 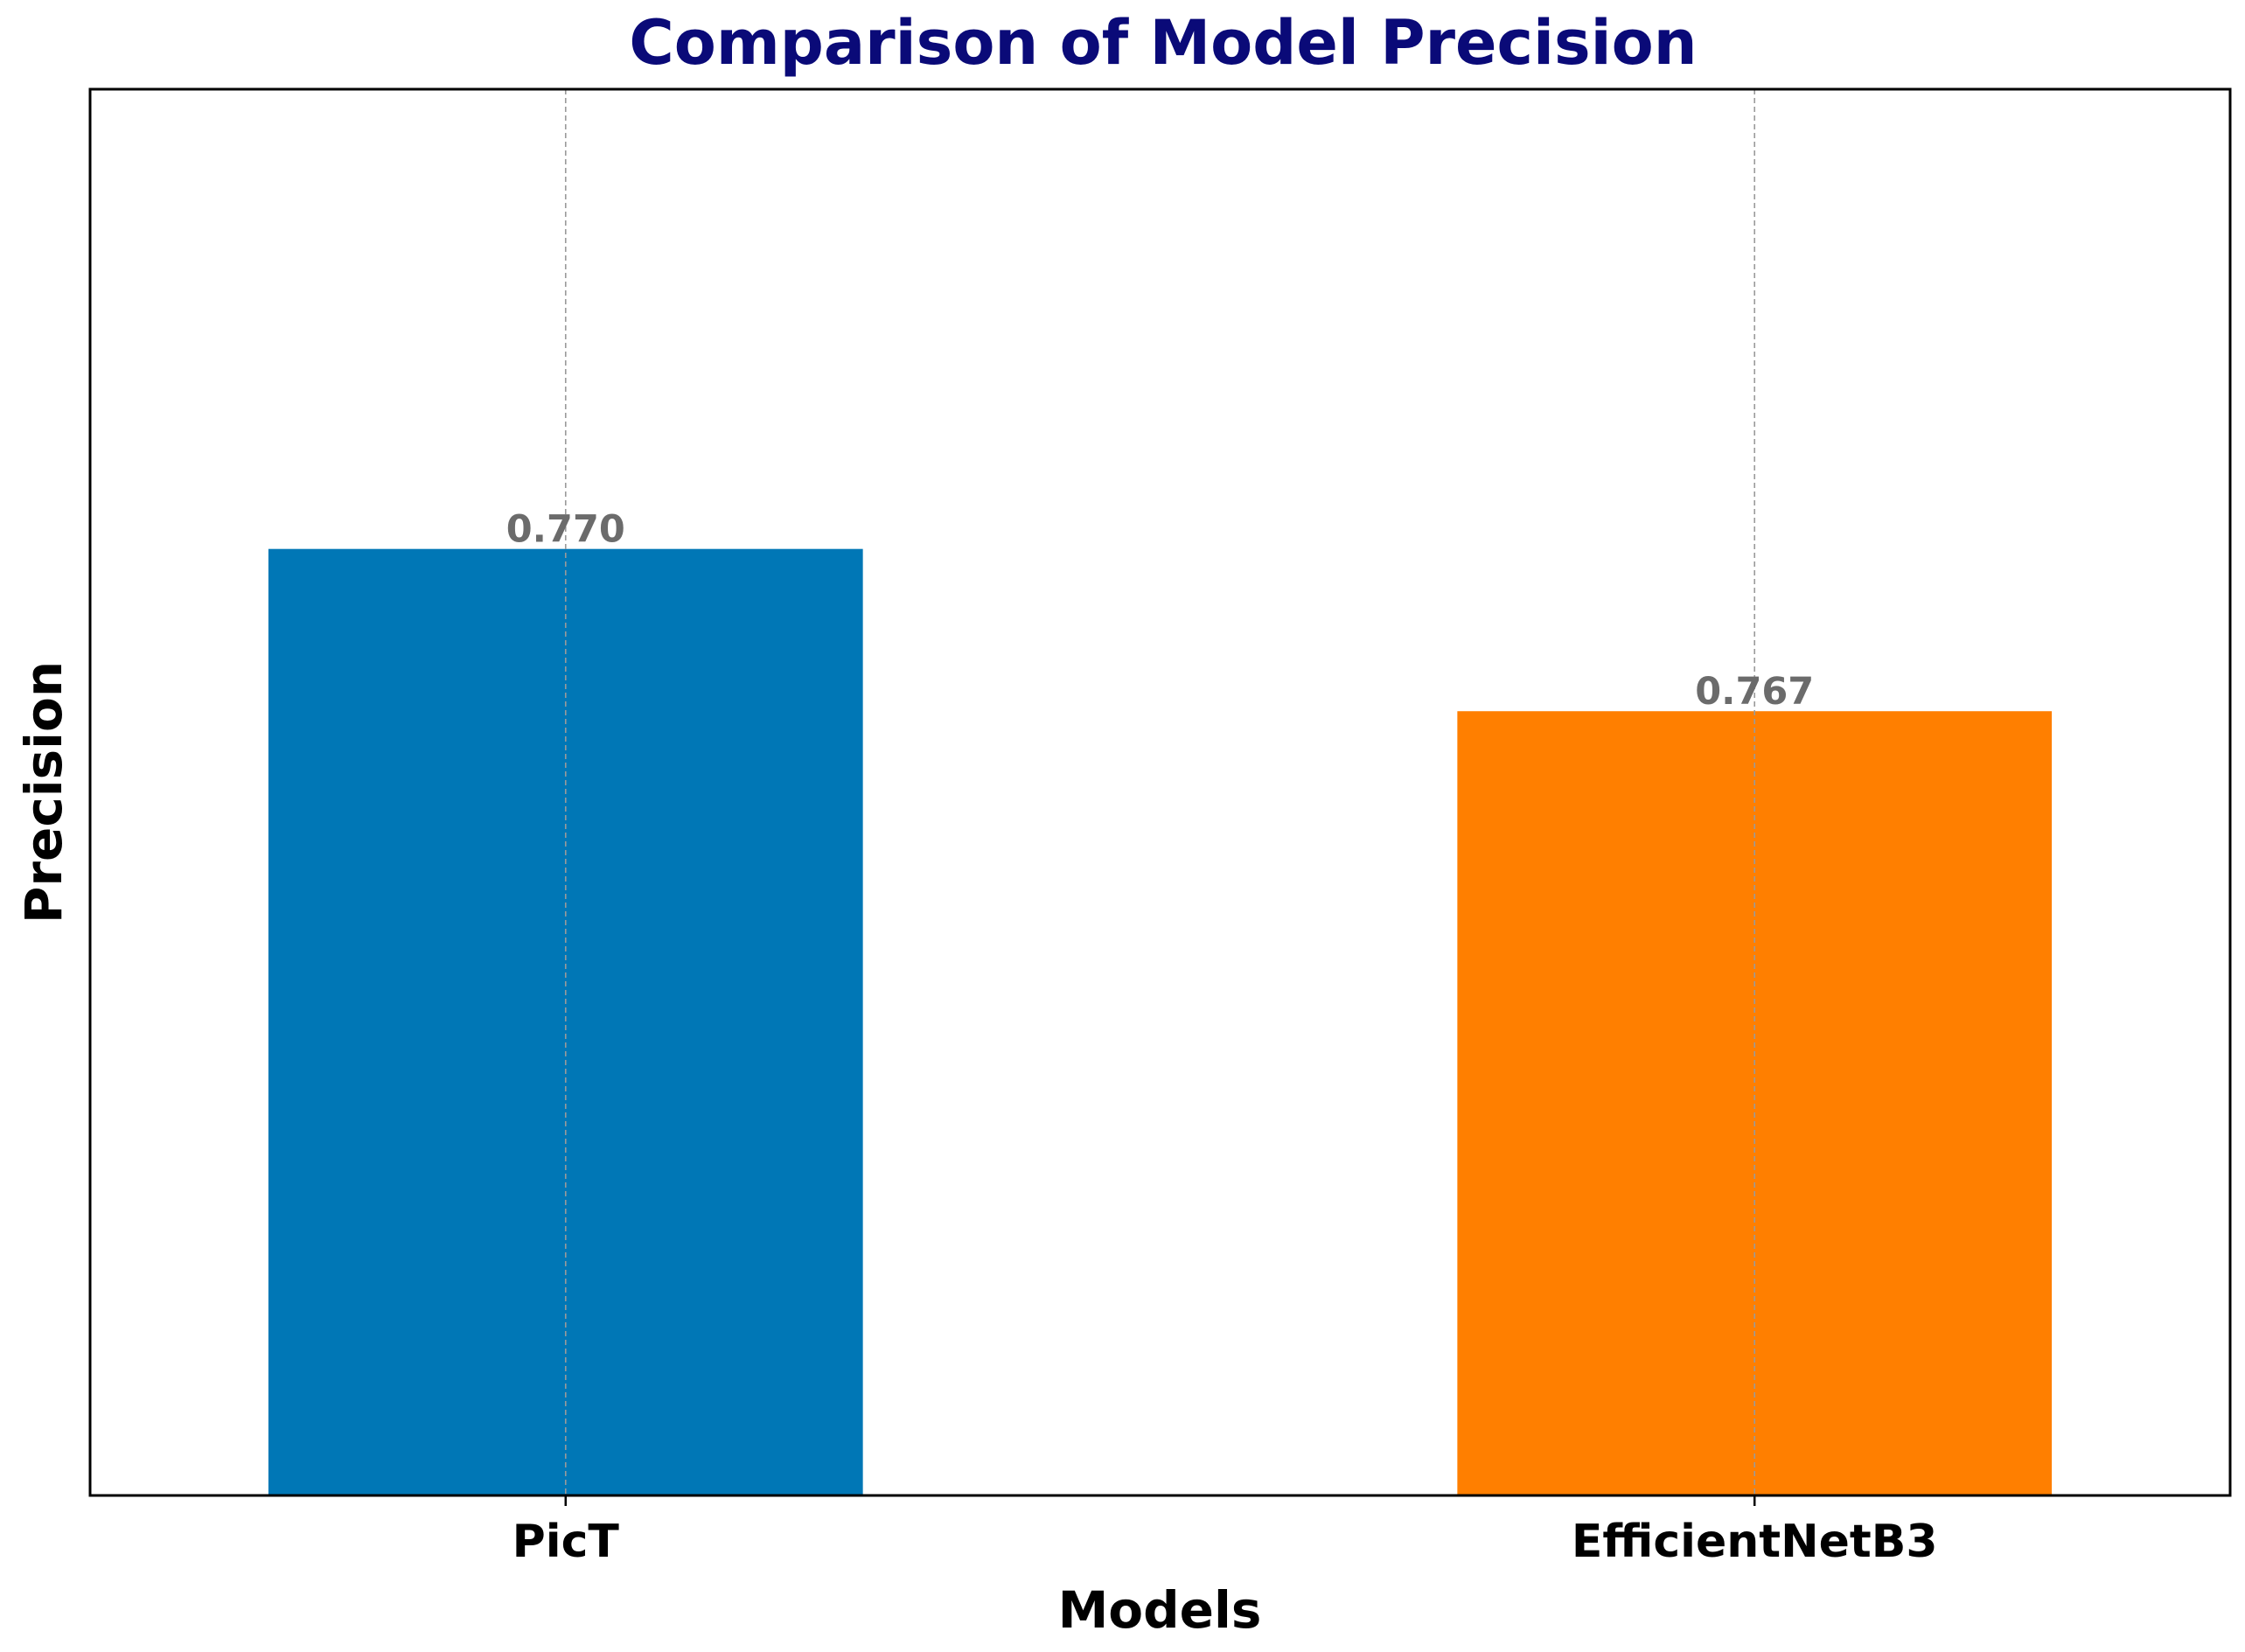 What do you see at coordinates (1160, 1610) in the screenshot?
I see `x-axis-label: Models` at bounding box center [1160, 1610].